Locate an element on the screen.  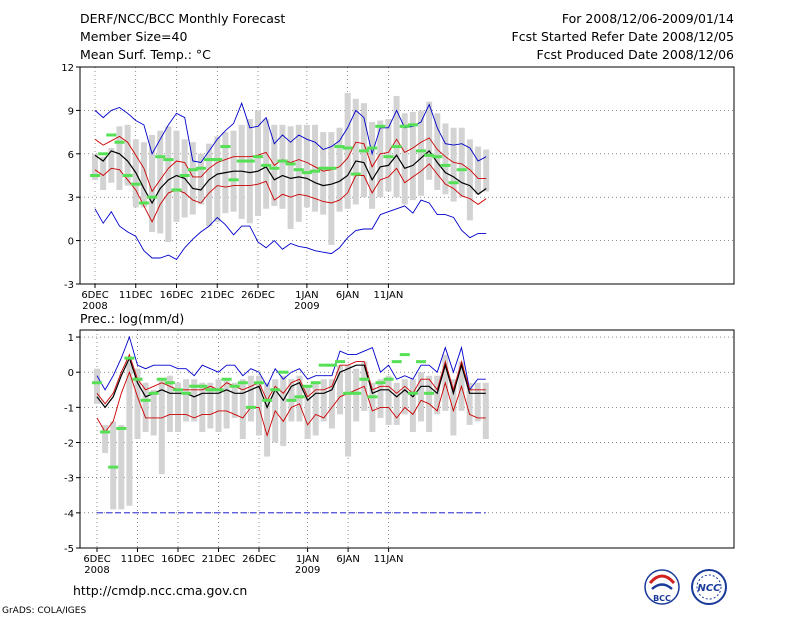
bcc-logo-icon: BCC is located at coordinates (662, 587).